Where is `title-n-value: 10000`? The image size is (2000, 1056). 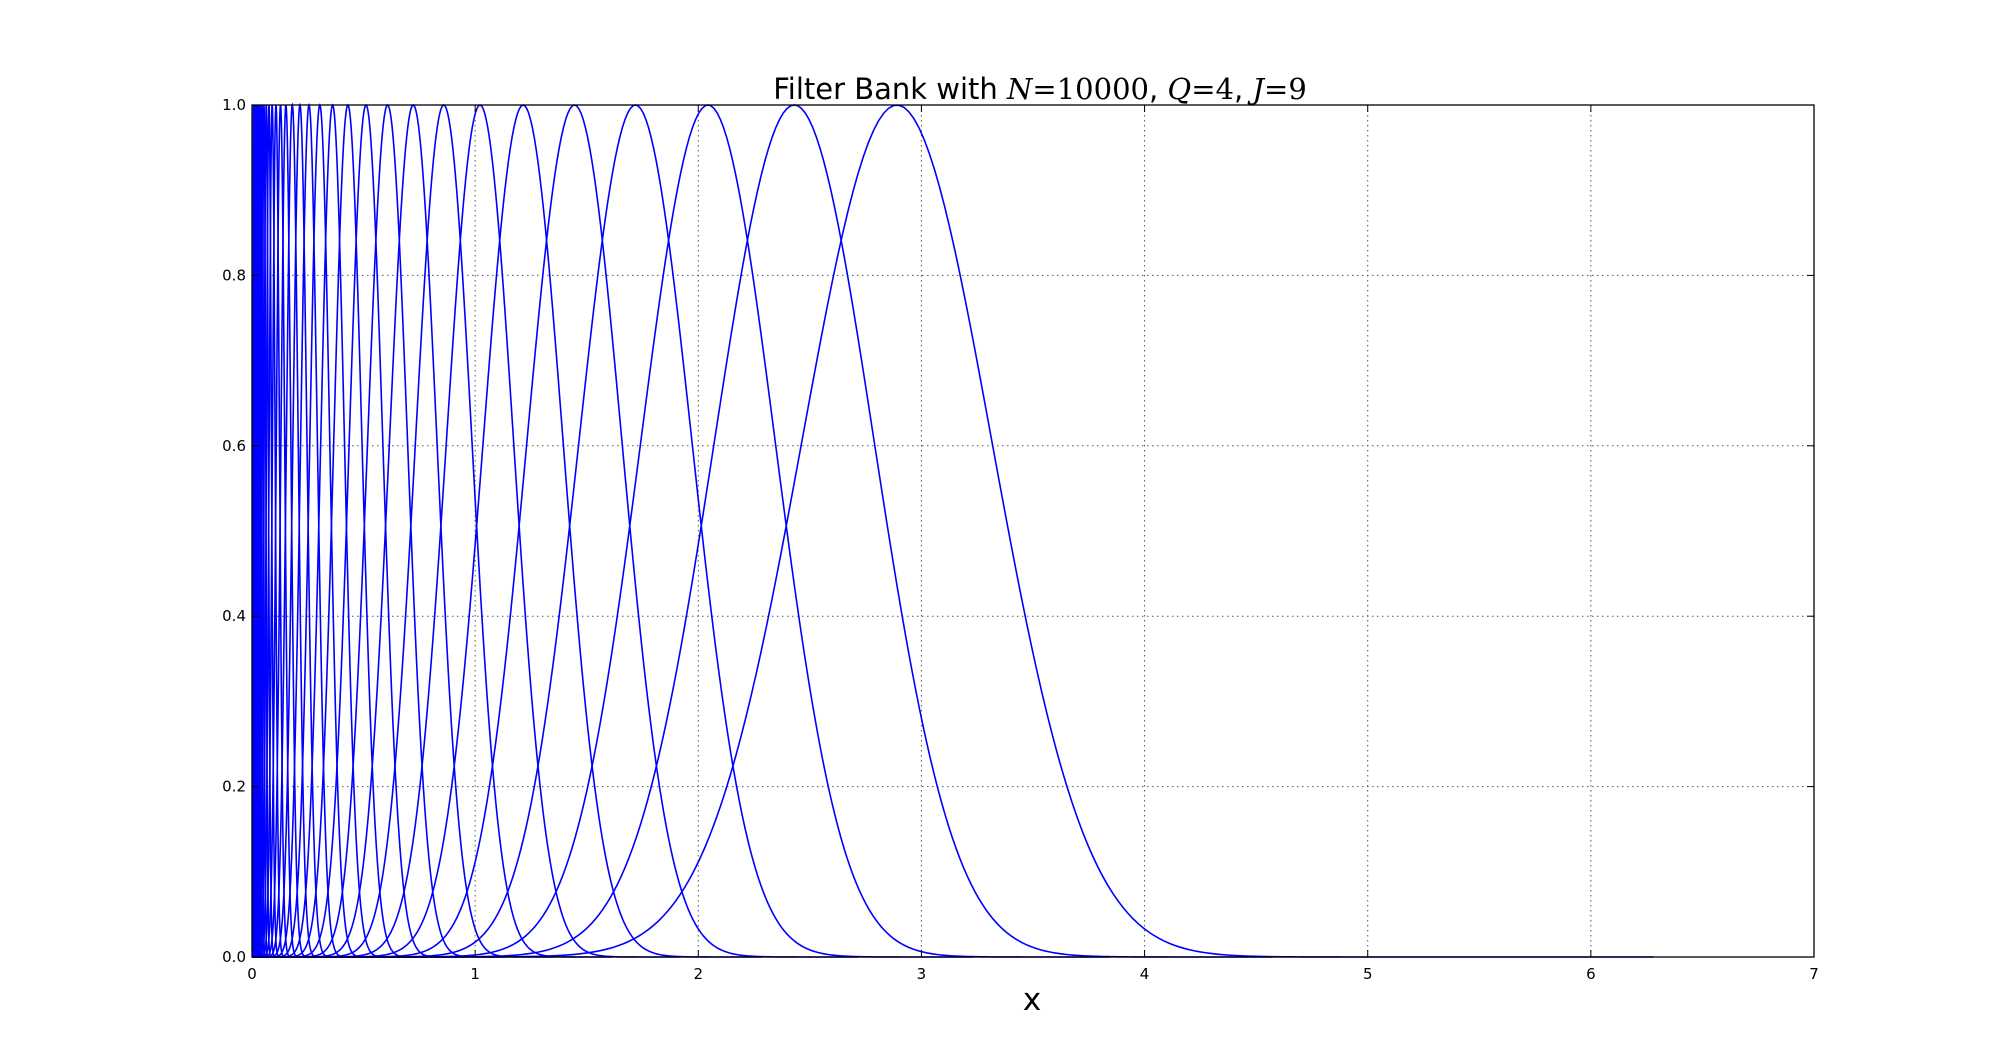
title-n-value: 10000 is located at coordinates (1103, 89).